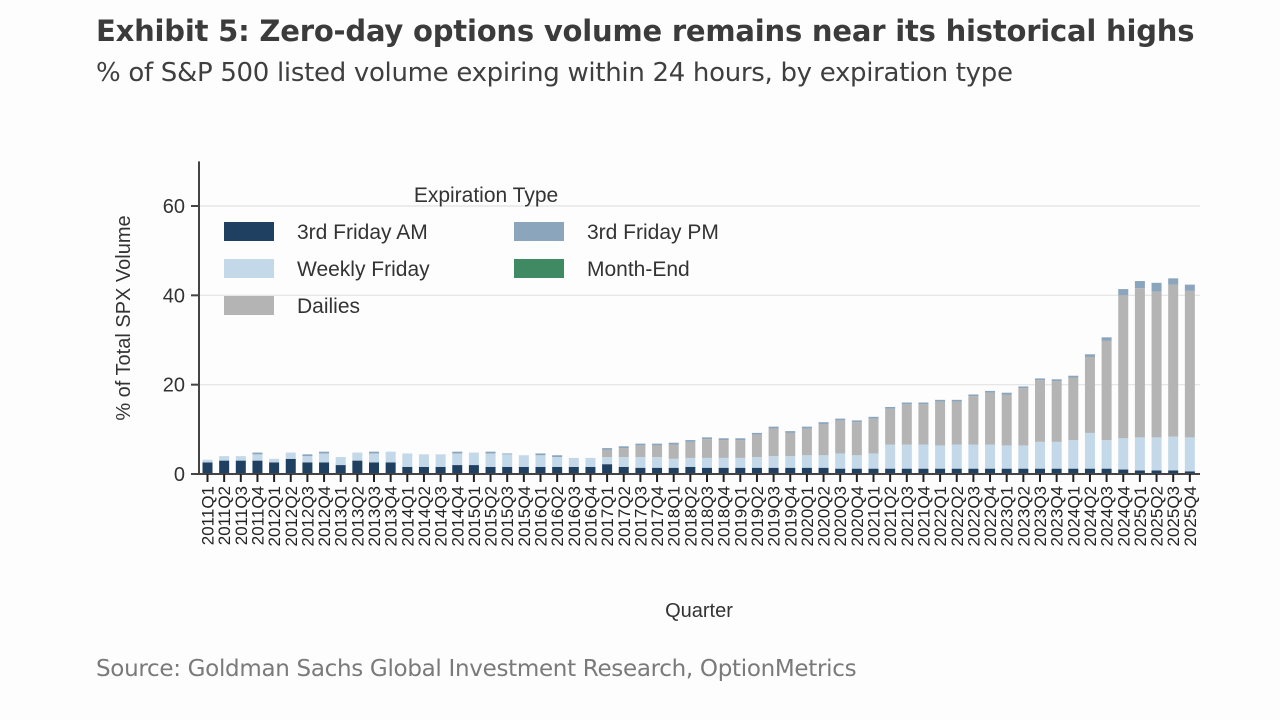 The image size is (1280, 720). I want to click on bar-3rd-friday-pm-2017Q1, so click(607, 449).